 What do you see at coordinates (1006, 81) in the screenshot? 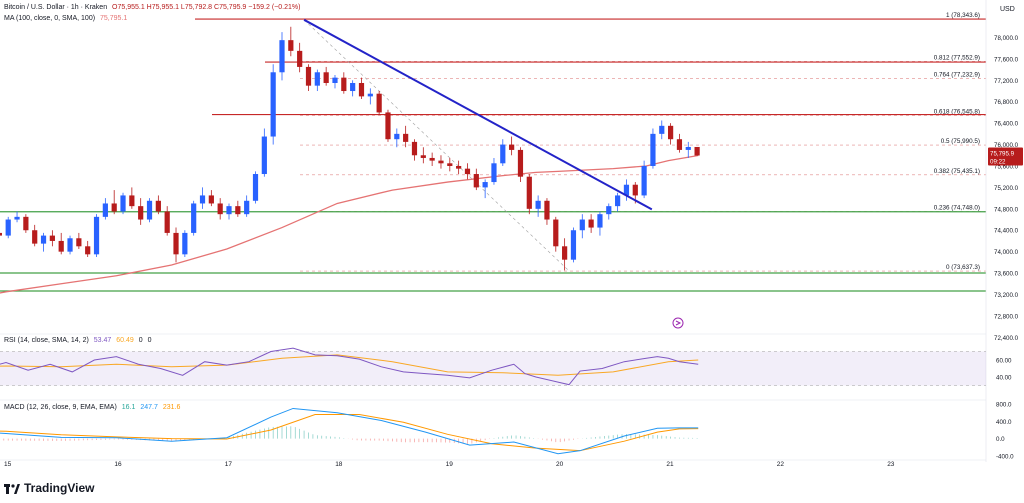
I see `price-tick-label: 77,200.0` at bounding box center [1006, 81].